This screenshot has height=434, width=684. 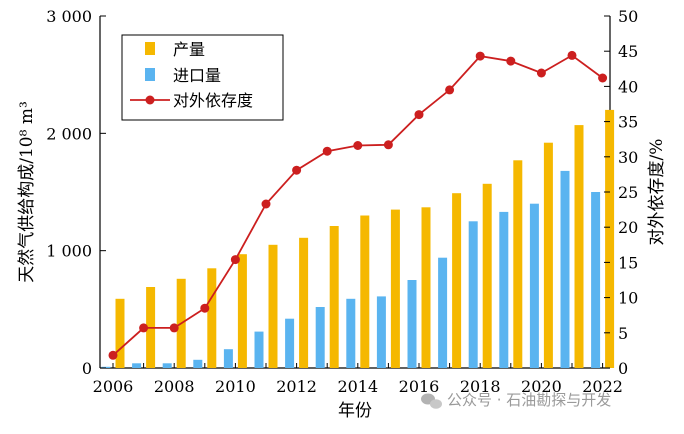 I want to click on bar-import-2019, so click(x=504, y=289).